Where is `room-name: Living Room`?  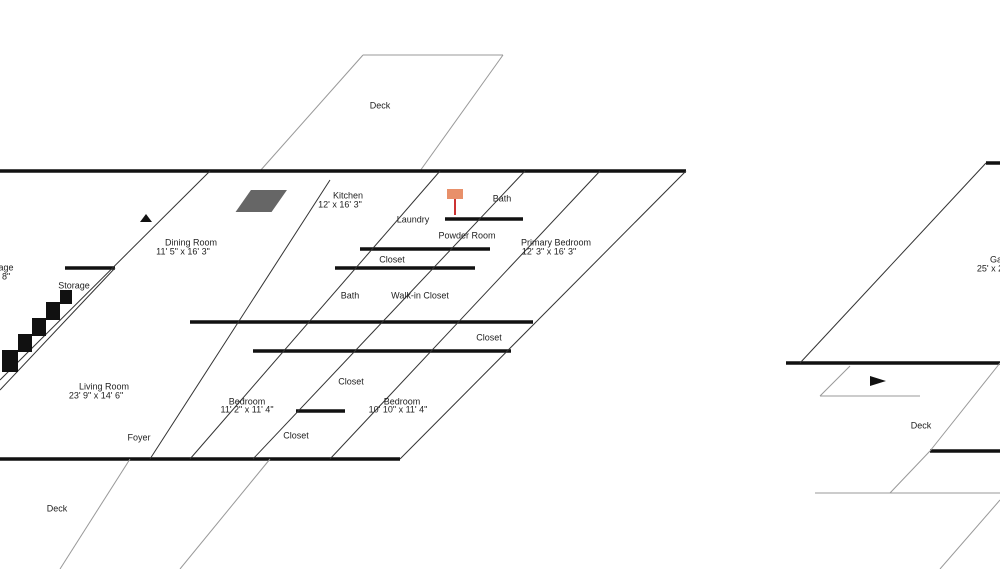
room-name: Living Room is located at coordinates (104, 386).